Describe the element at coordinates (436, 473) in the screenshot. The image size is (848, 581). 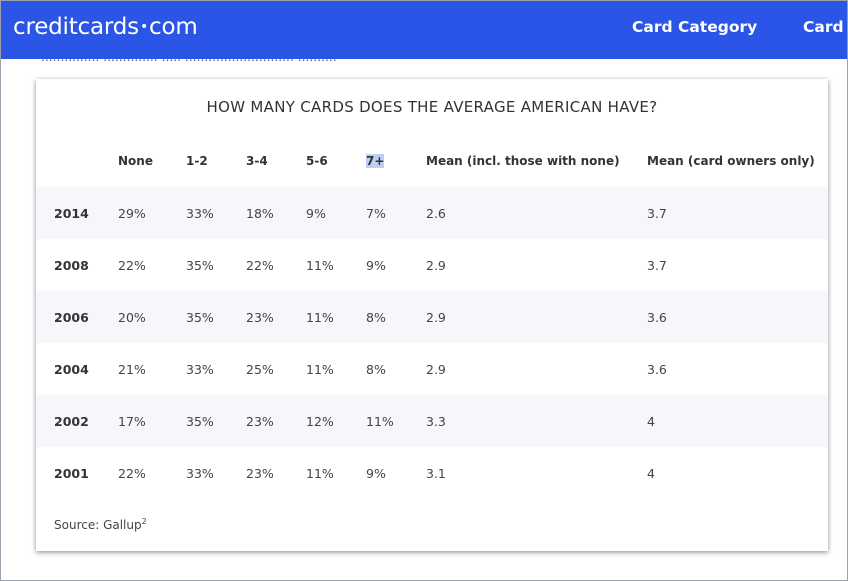
I see `table-cell: 3.1` at that location.